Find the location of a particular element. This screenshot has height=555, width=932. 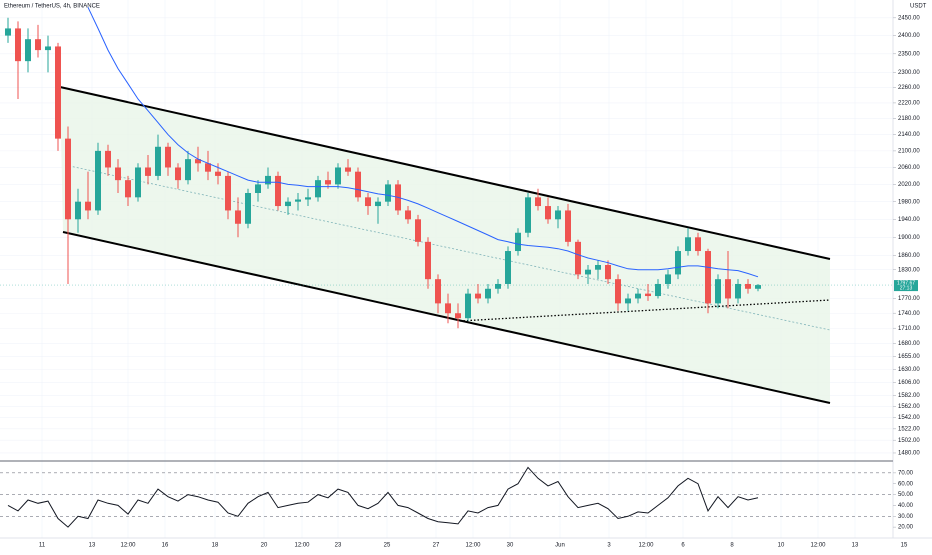

y-tick-label: 1860.00 is located at coordinates (909, 256).